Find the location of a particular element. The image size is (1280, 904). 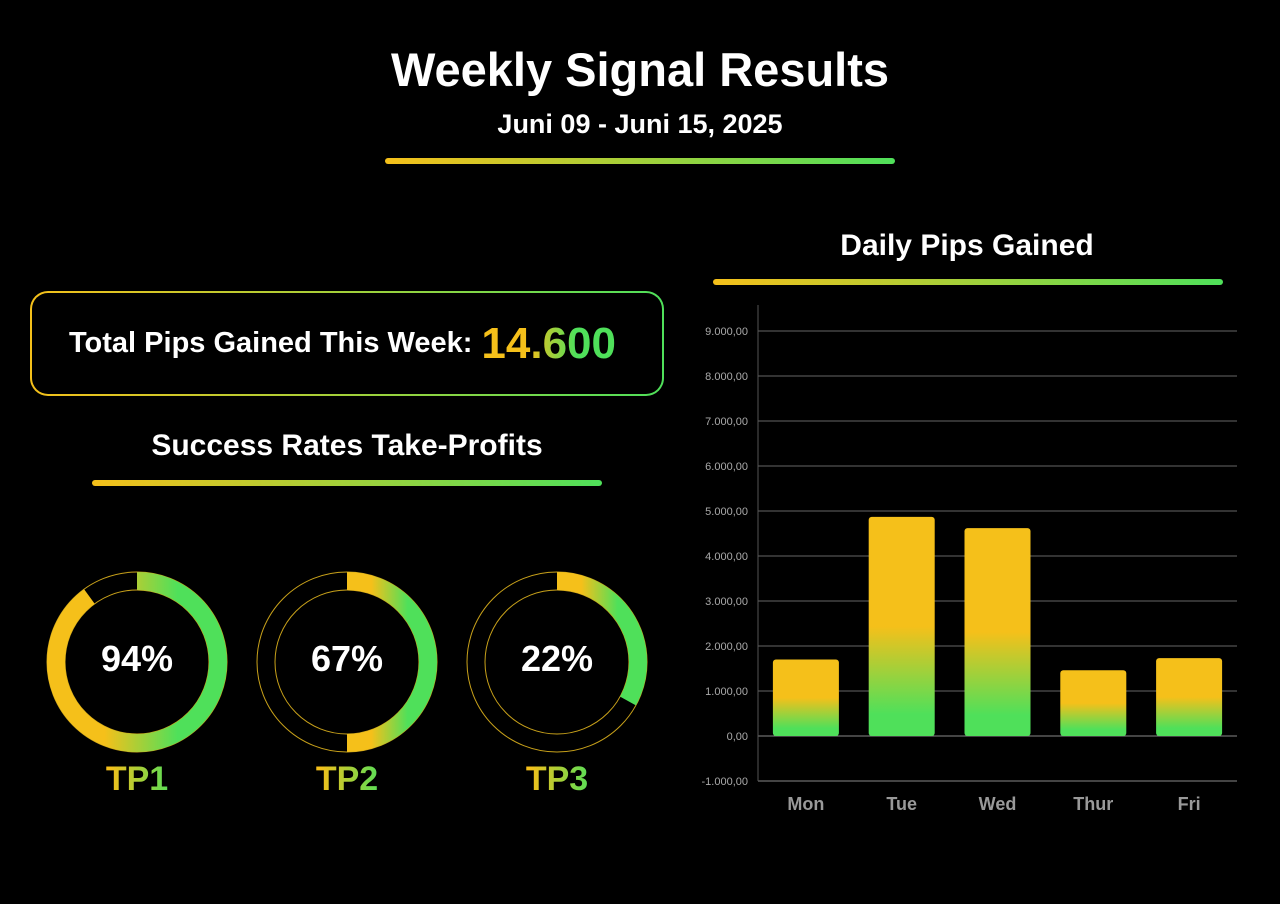

tp1-label: TP1 is located at coordinates (137, 779).